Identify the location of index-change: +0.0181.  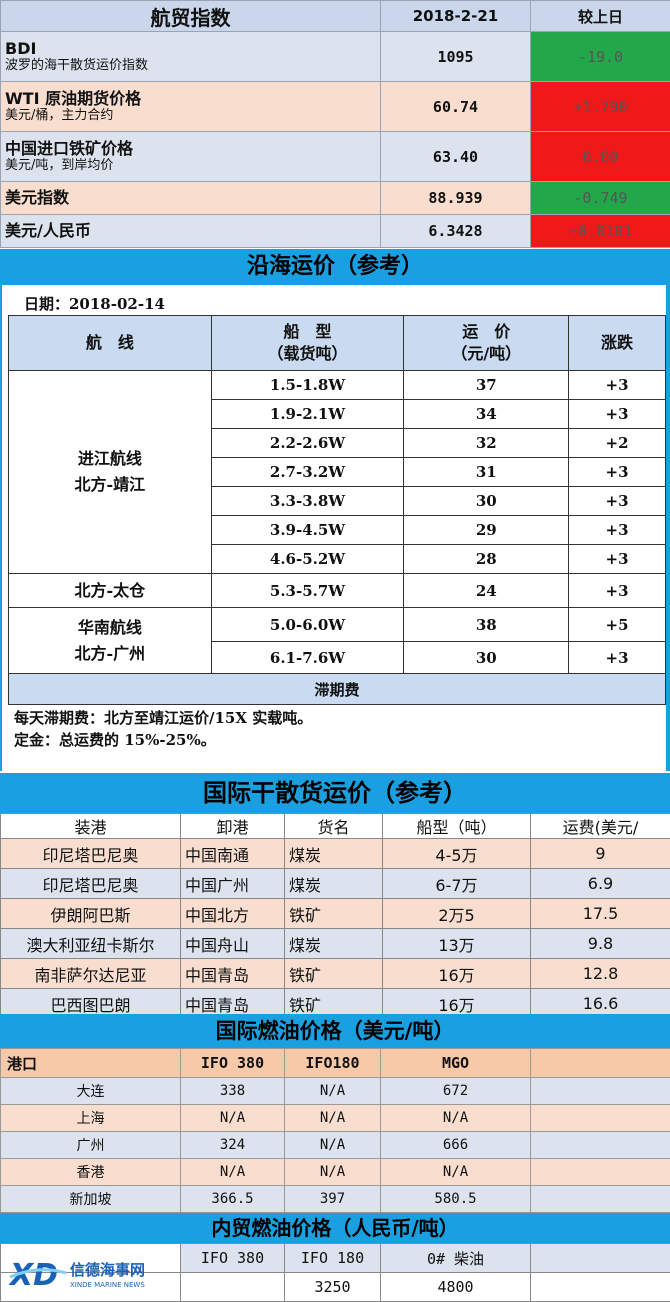
(600, 231).